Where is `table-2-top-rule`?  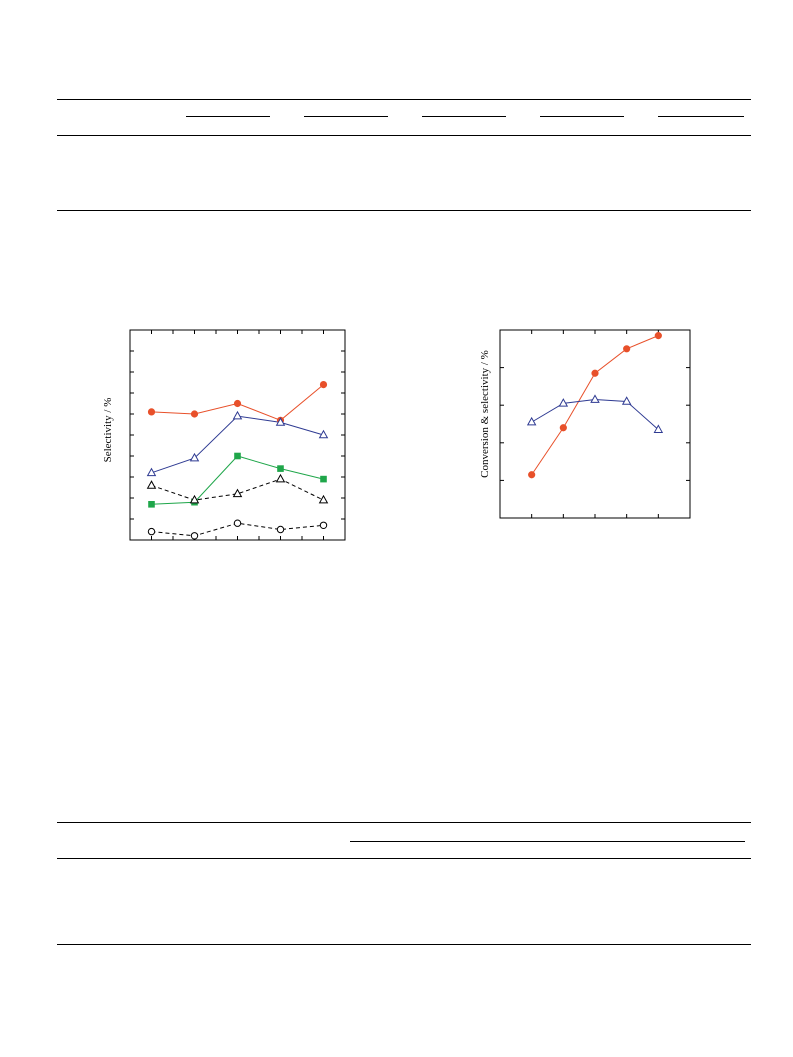
table-2-top-rule is located at coordinates (404, 822).